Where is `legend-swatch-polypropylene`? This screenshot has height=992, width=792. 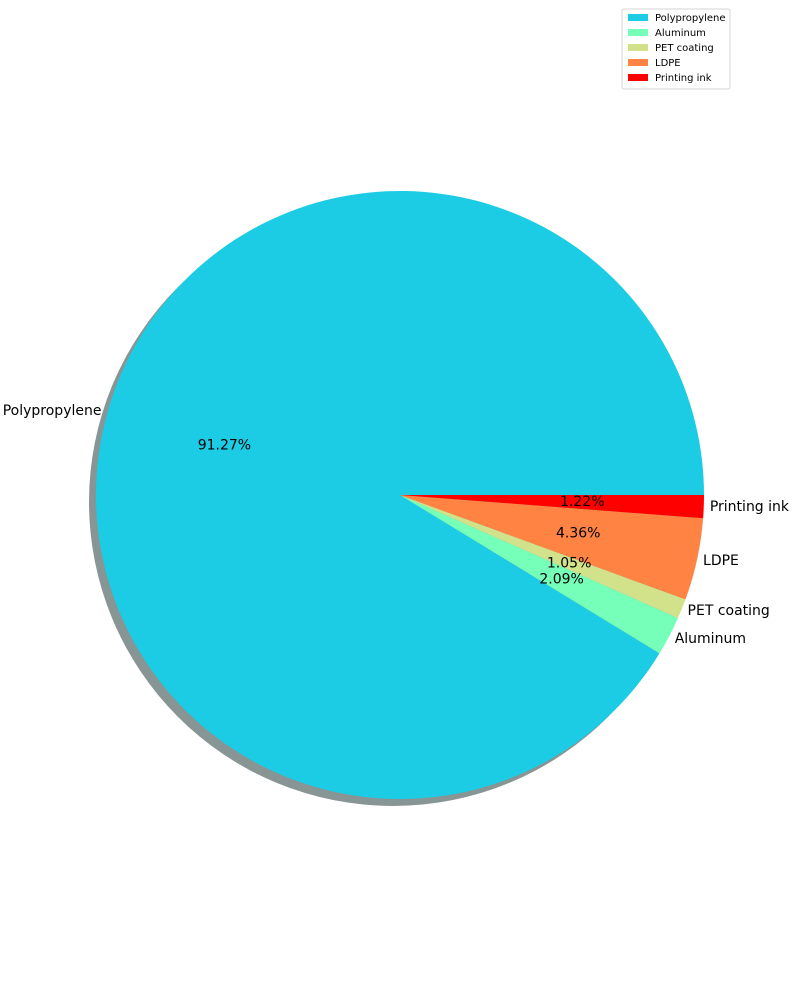
legend-swatch-polypropylene is located at coordinates (638, 17).